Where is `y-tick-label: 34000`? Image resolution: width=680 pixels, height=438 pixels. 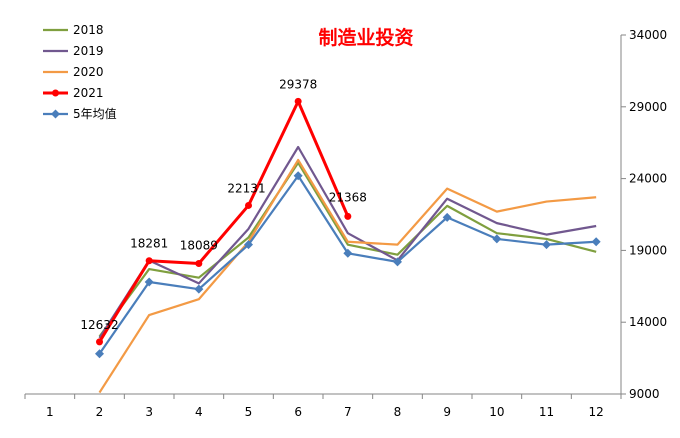 y-tick-label: 34000 is located at coordinates (648, 35).